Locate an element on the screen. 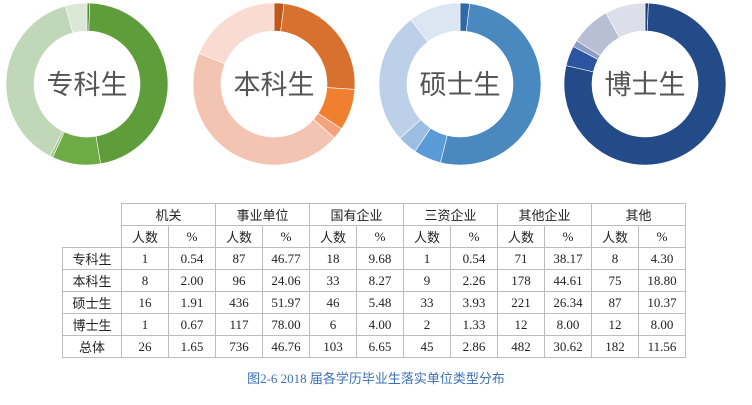 The height and width of the screenshot is (405, 752). table-cell: 0.67 is located at coordinates (192, 324).